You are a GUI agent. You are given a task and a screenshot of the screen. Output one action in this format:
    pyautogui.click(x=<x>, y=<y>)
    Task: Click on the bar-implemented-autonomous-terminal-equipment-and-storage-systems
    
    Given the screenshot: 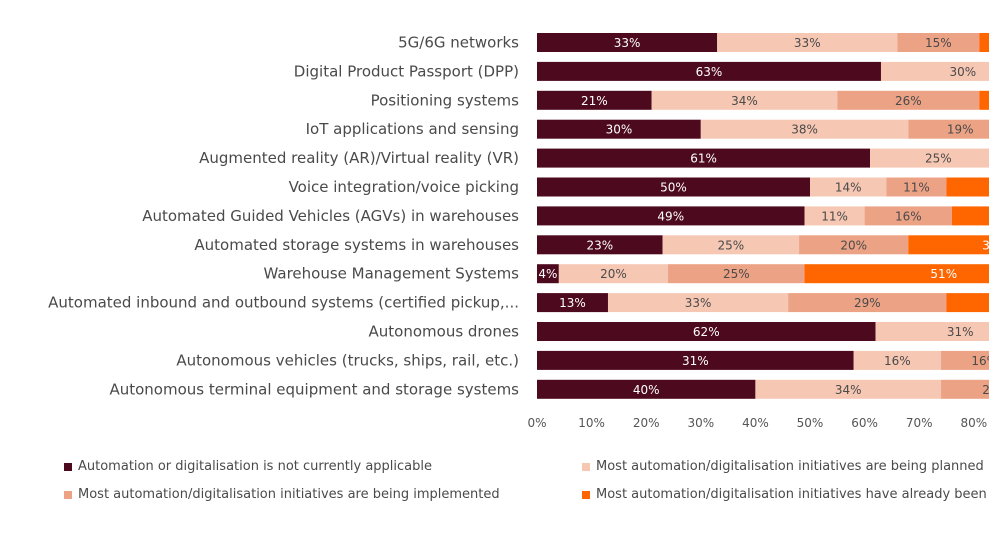 What is the action you would take?
    pyautogui.click(x=965, y=389)
    